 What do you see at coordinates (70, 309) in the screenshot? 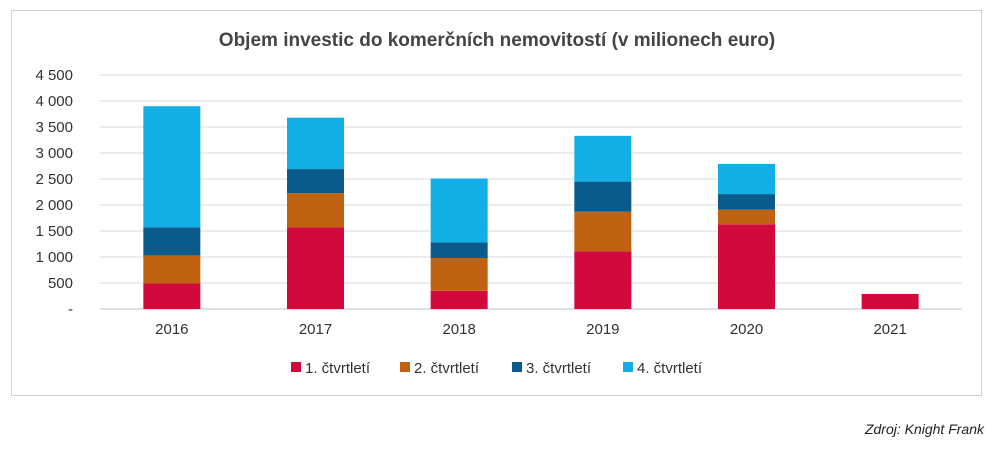
I see `y-tick-label: -` at bounding box center [70, 309].